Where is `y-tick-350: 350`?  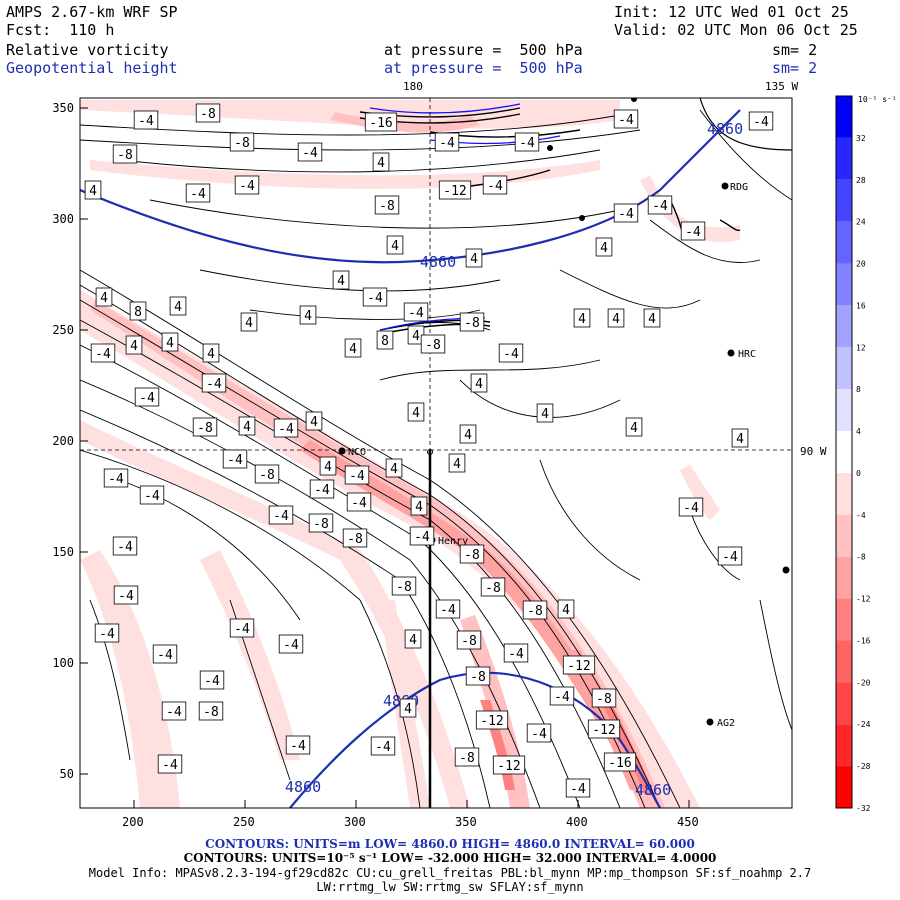 y-tick-350: 350 is located at coordinates (63, 108).